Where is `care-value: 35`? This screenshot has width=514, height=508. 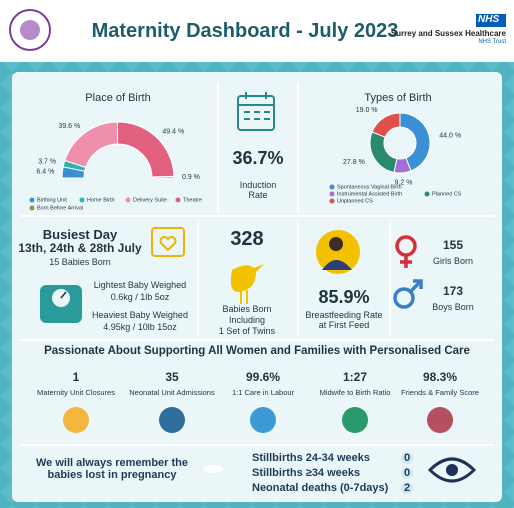
care-value: 35 is located at coordinates (172, 377).